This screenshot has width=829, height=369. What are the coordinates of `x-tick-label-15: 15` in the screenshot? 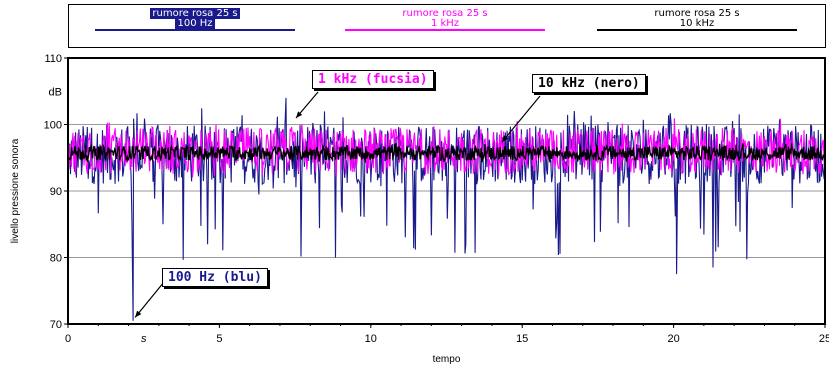 It's located at (522, 339).